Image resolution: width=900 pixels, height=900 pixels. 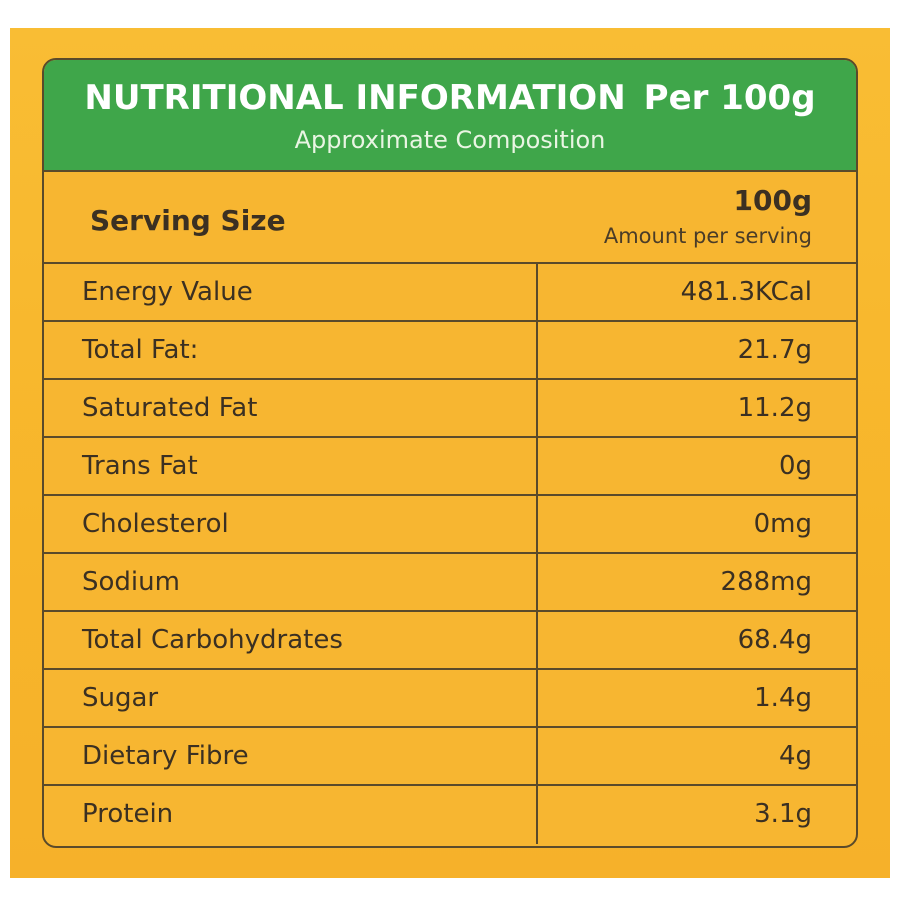 I want to click on nutrient-name: Energy Value, so click(x=167, y=292).